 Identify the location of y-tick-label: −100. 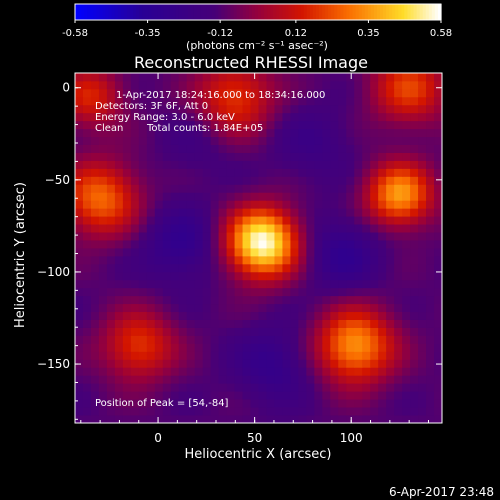
(53, 272).